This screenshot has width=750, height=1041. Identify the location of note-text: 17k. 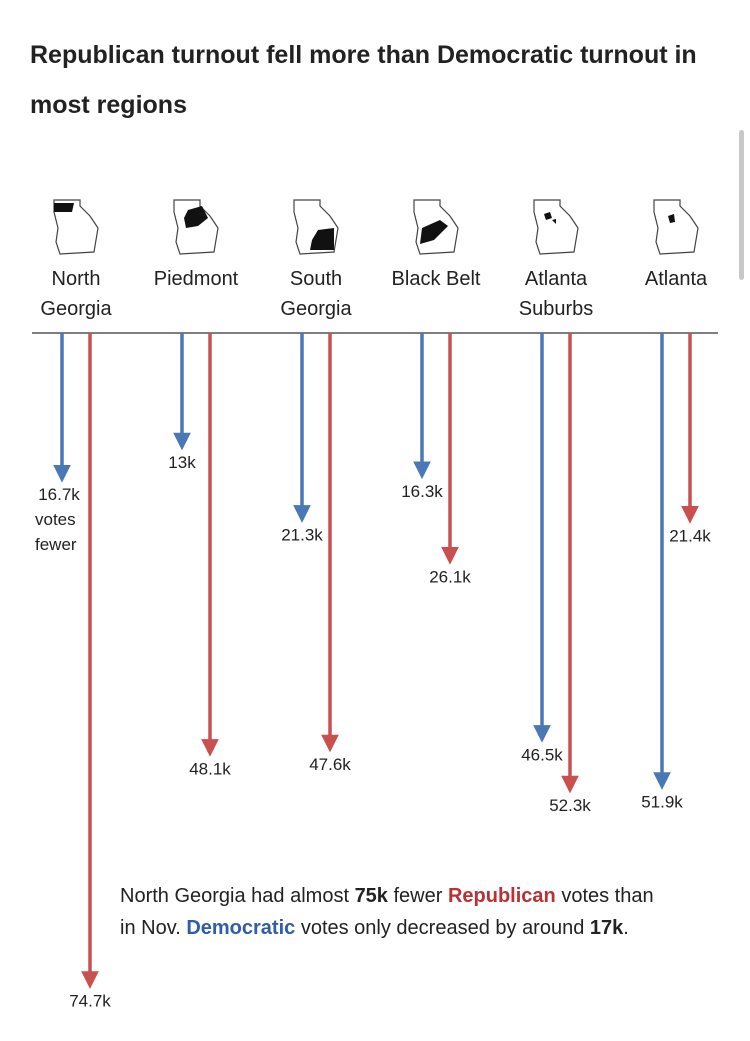
(606, 928).